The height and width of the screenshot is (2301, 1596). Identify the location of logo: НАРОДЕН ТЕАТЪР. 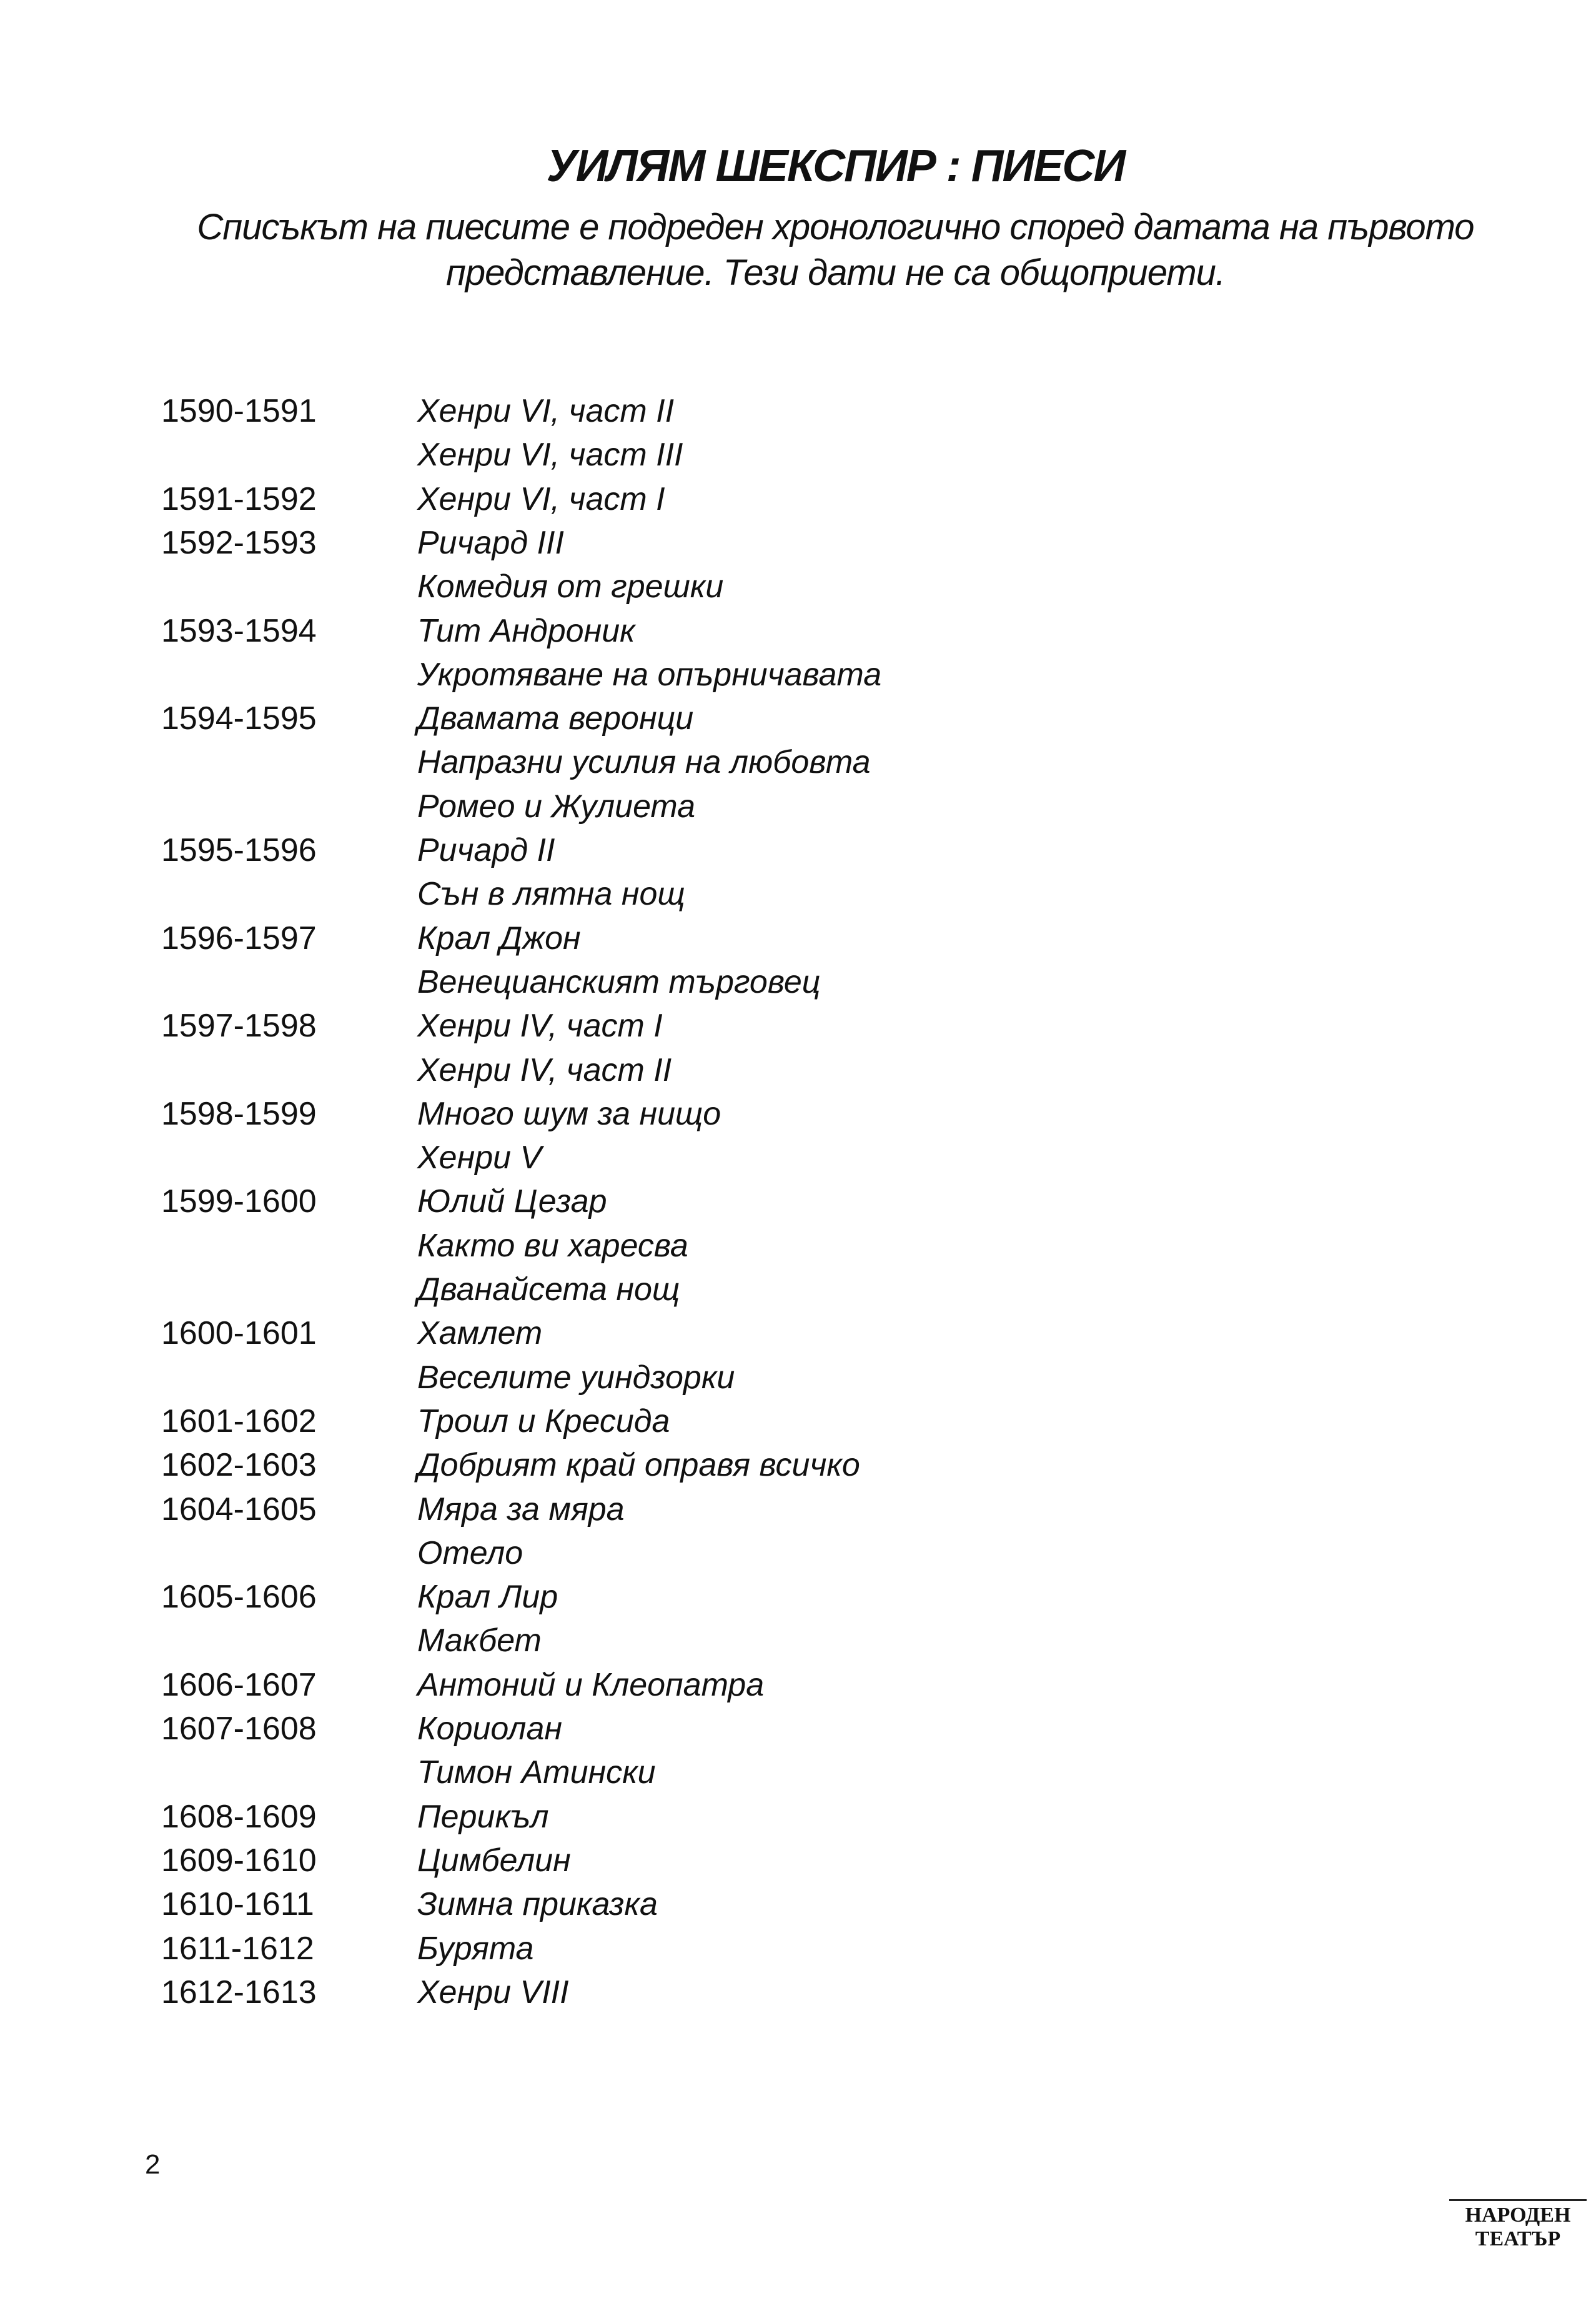
(1518, 2225).